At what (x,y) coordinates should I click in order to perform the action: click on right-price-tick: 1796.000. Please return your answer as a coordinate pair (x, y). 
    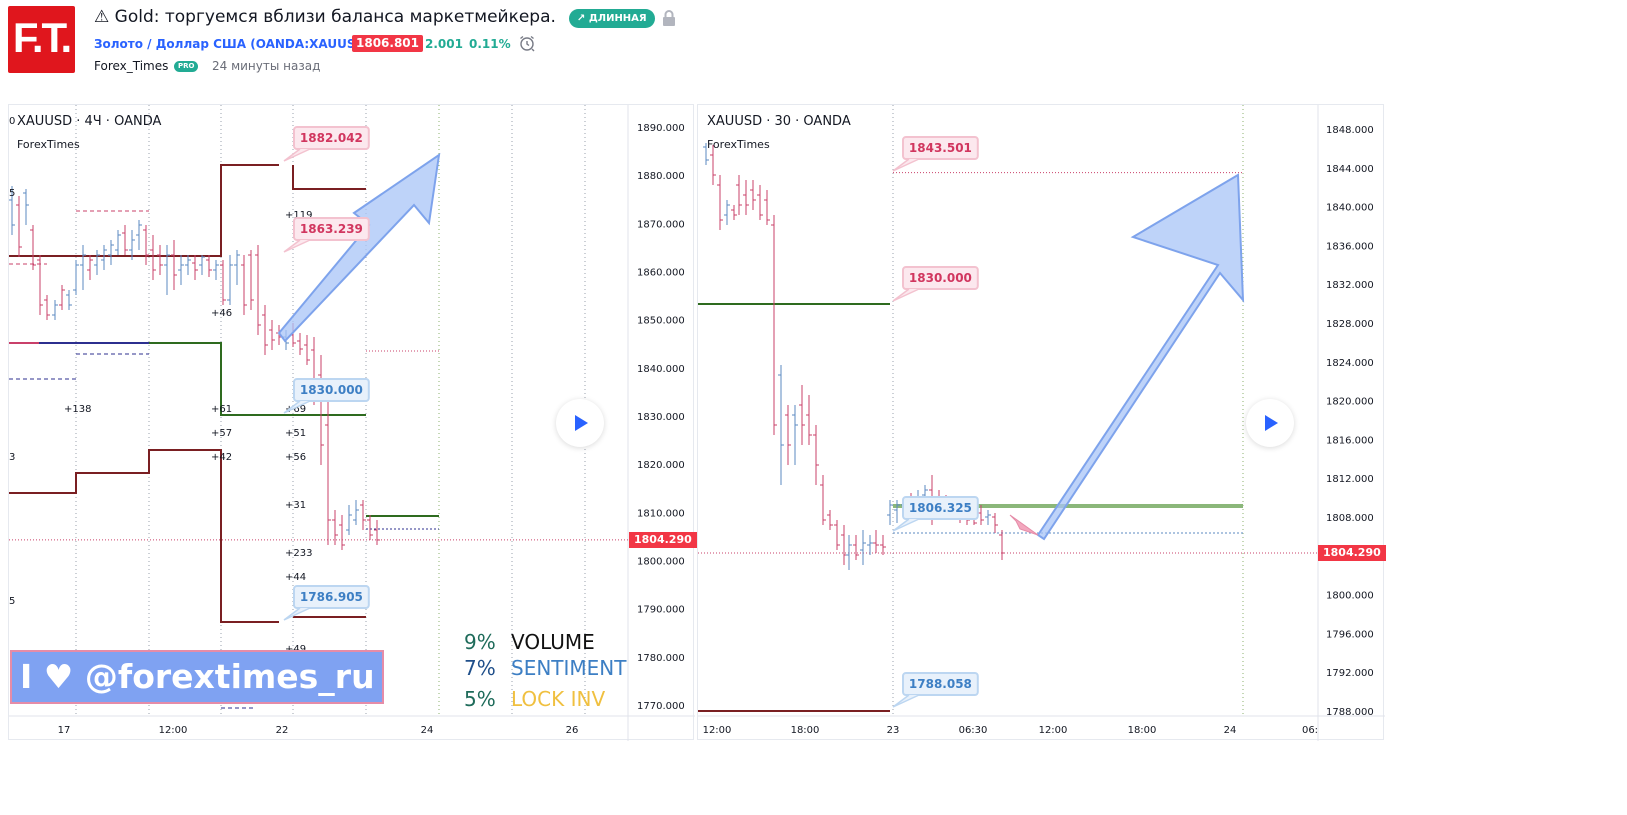
    Looking at the image, I should click on (1350, 634).